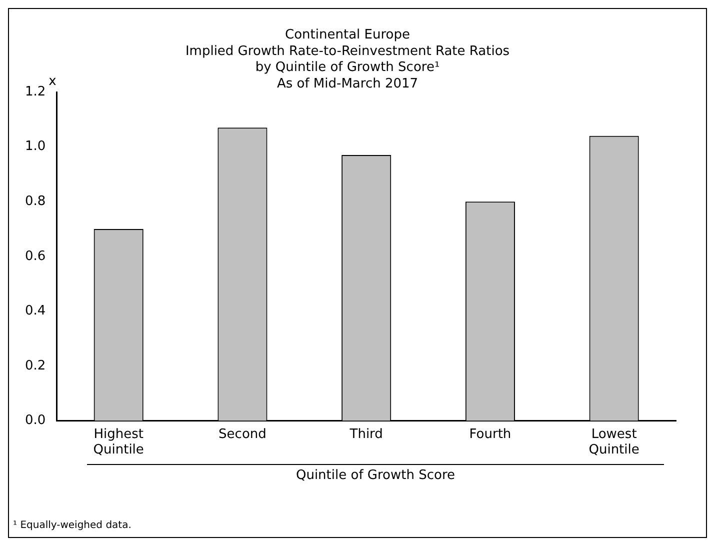 This screenshot has width=717, height=550. I want to click on x-tick-label: Fourth, so click(490, 434).